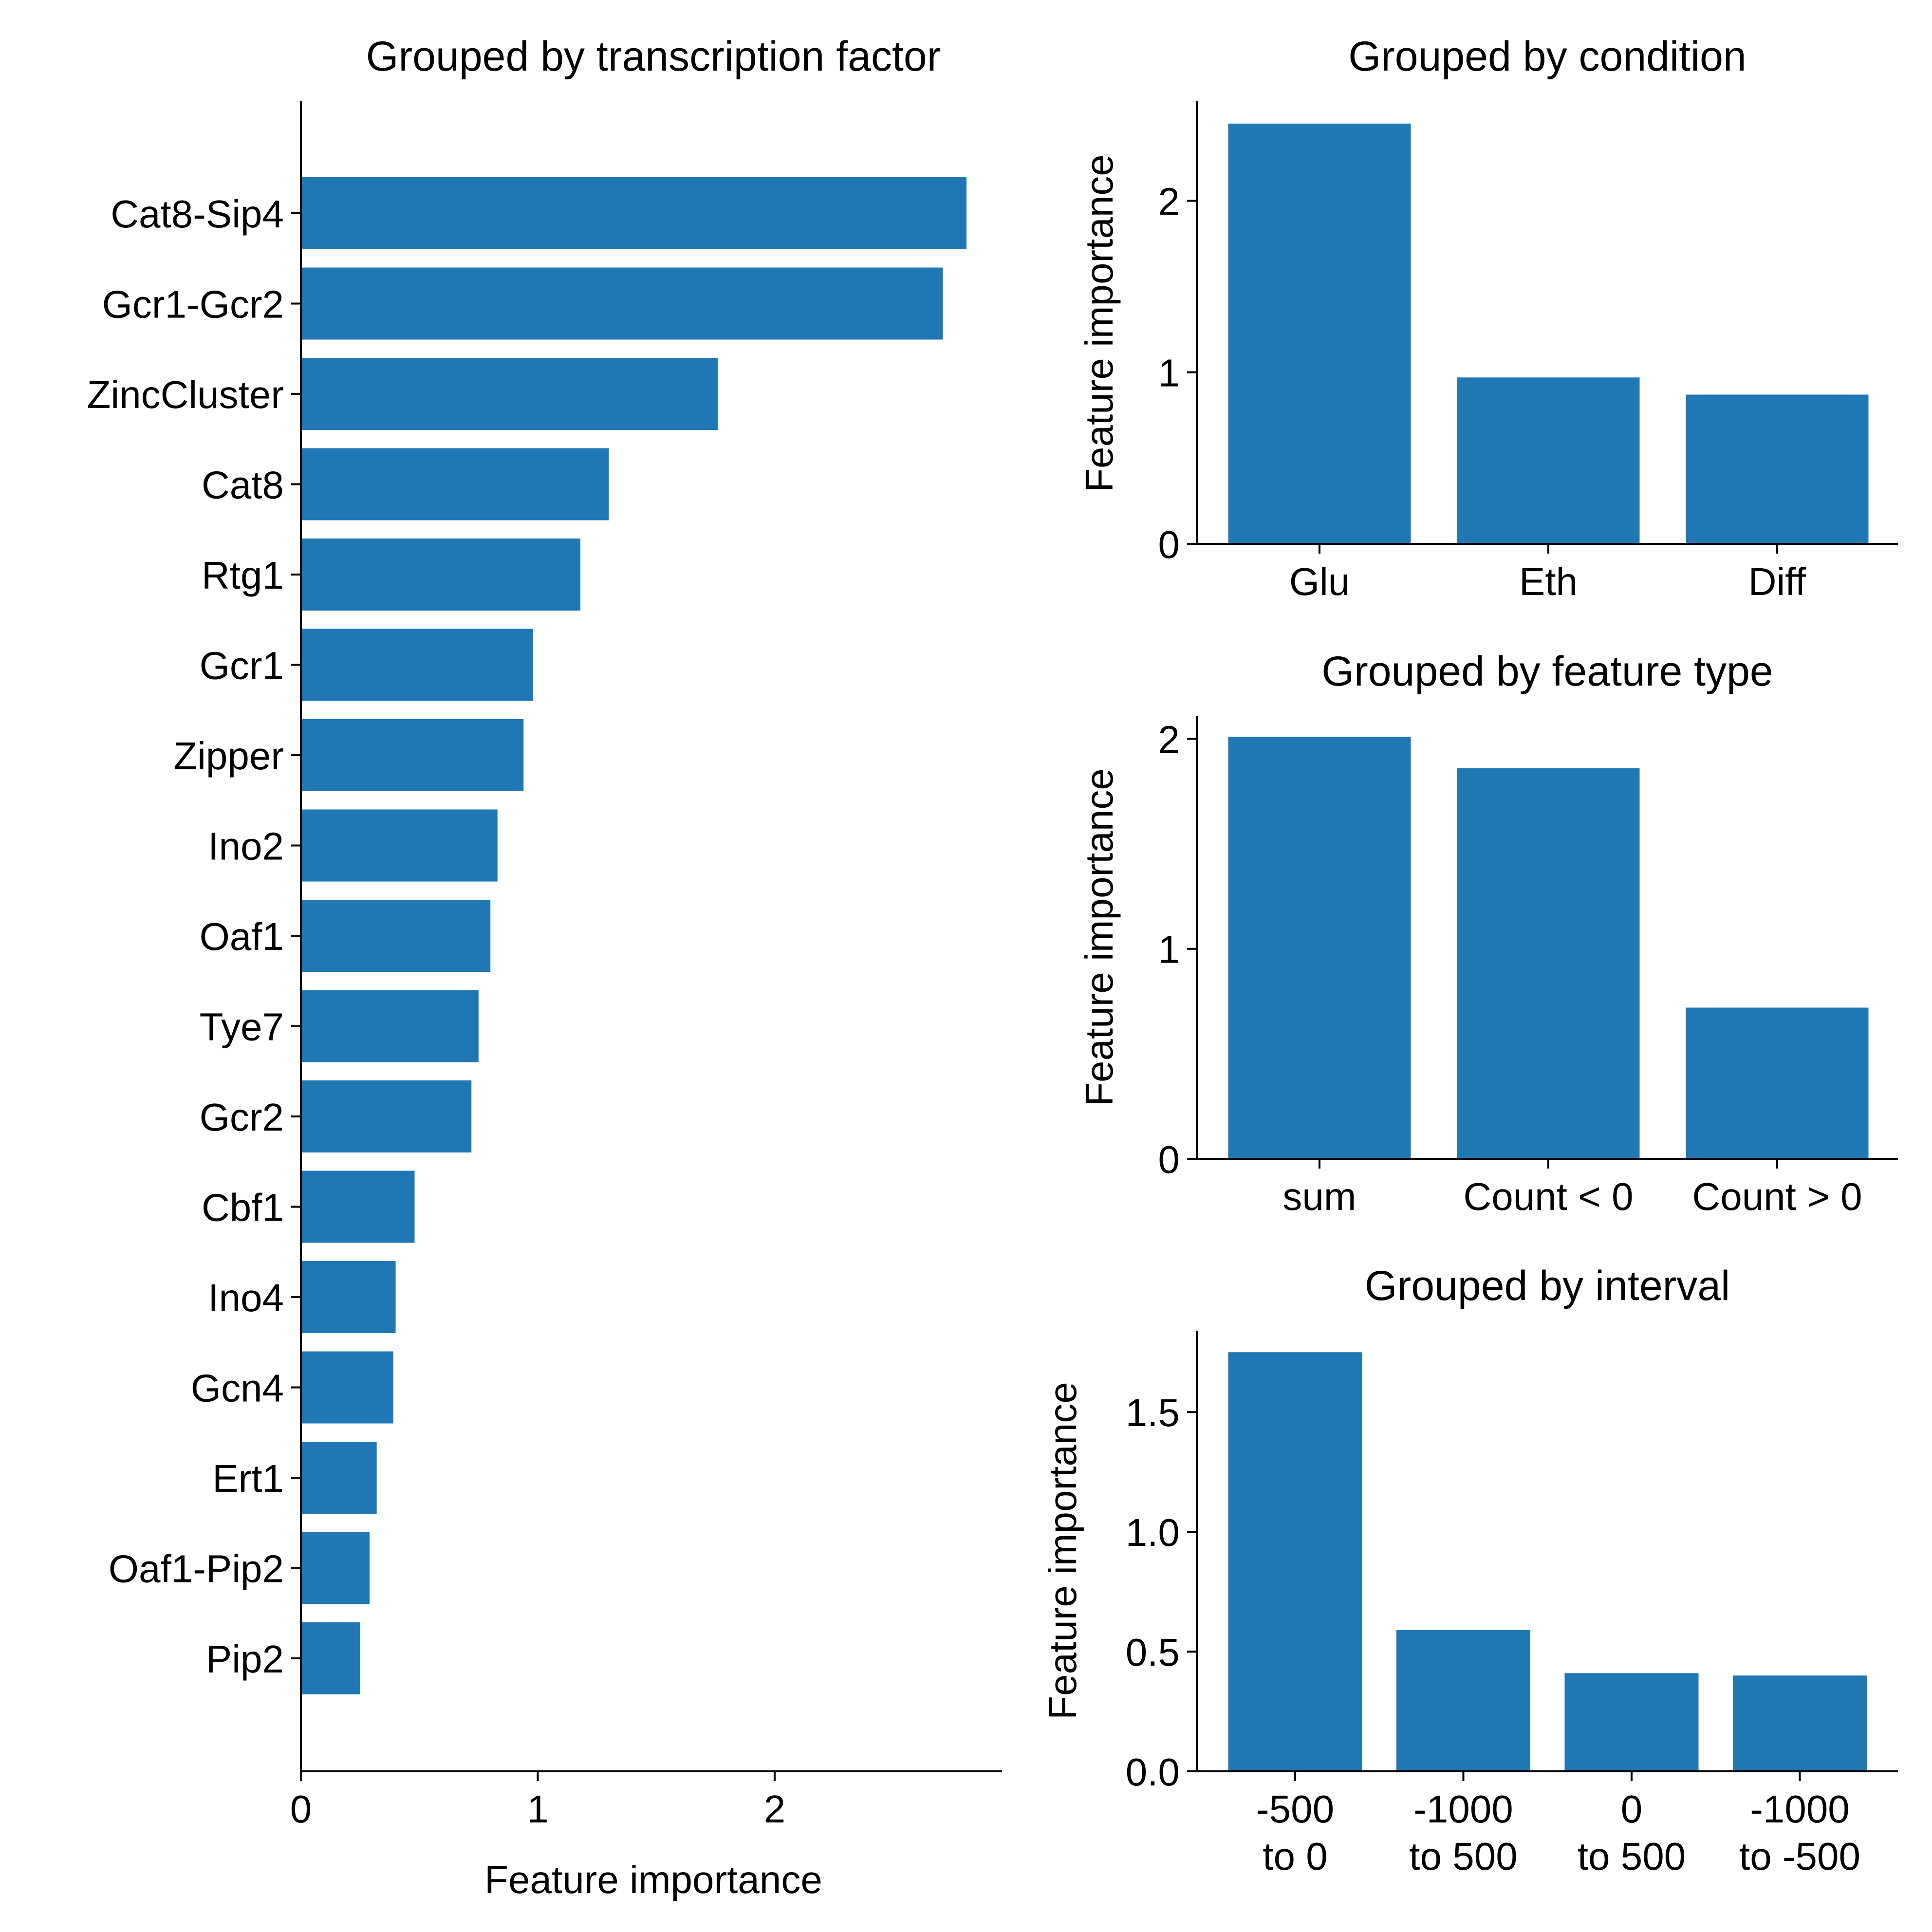  What do you see at coordinates (198, 214) in the screenshot?
I see `y-tick-label: Cat8-Sip4` at bounding box center [198, 214].